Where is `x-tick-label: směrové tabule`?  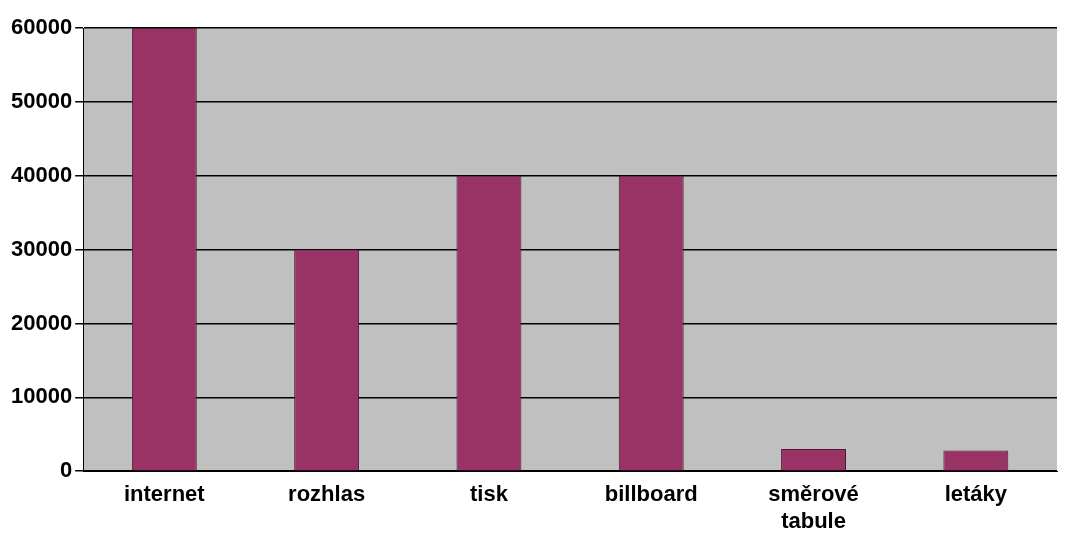
x-tick-label: směrové tabule is located at coordinates (813, 507).